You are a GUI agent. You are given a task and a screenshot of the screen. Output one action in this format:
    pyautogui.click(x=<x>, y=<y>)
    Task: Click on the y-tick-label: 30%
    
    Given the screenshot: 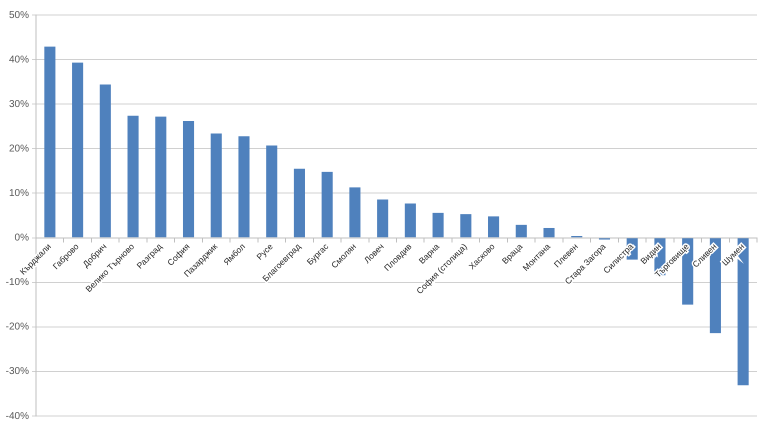 What is the action you would take?
    pyautogui.click(x=19, y=104)
    